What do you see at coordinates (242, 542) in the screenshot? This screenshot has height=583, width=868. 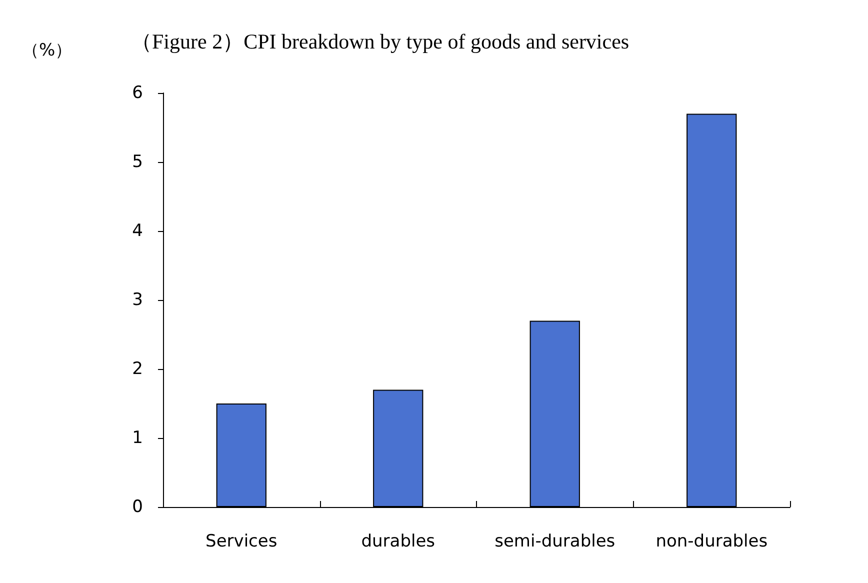 I see `x-tick-label: Services` at bounding box center [242, 542].